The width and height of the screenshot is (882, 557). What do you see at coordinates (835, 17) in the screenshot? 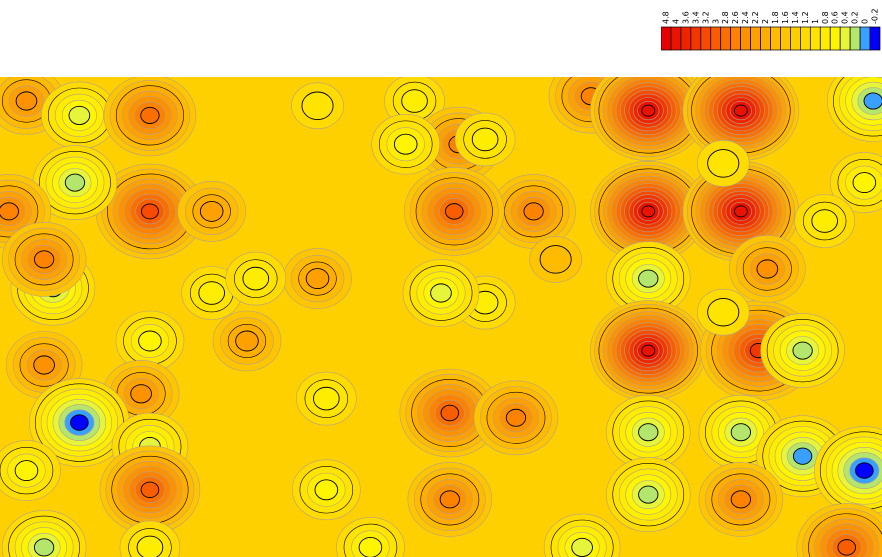
I see `legend-tick-label: 0.6` at bounding box center [835, 17].